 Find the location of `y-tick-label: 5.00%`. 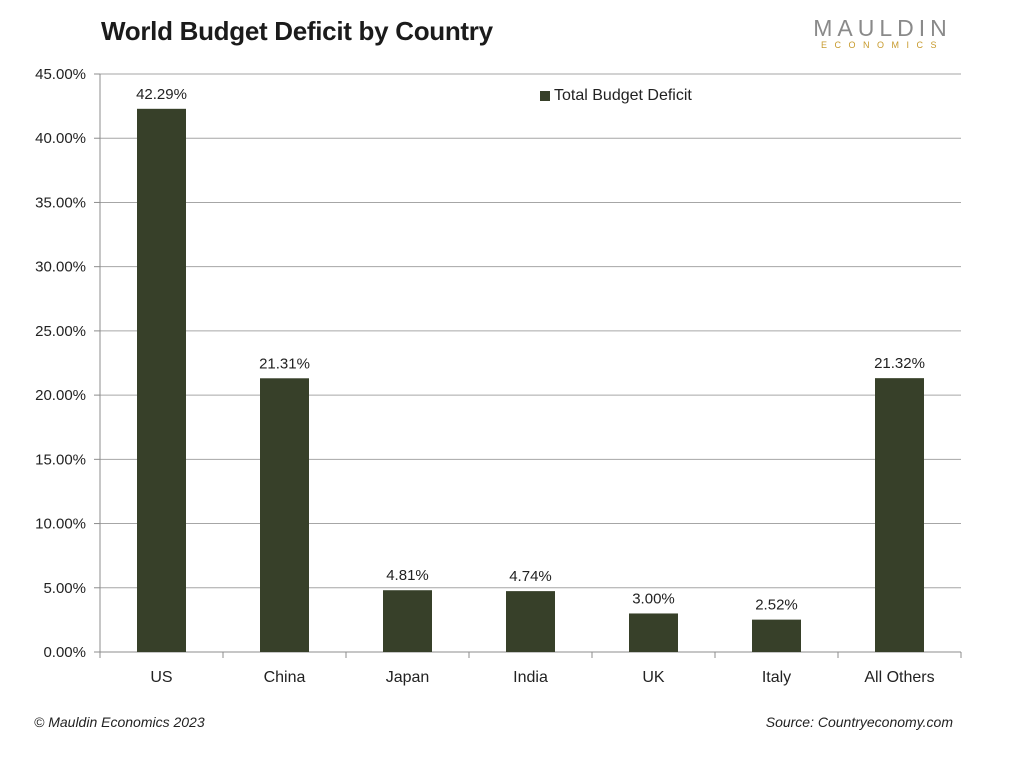

y-tick-label: 5.00% is located at coordinates (64, 588).